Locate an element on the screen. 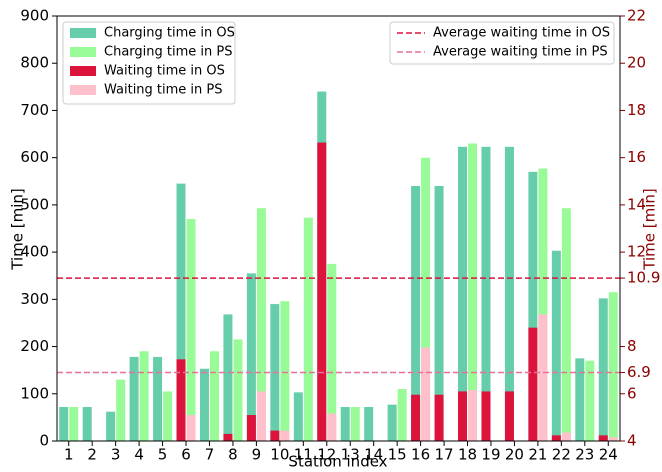 This screenshot has width=662, height=472. y2-tick-label: 8 is located at coordinates (632, 346).